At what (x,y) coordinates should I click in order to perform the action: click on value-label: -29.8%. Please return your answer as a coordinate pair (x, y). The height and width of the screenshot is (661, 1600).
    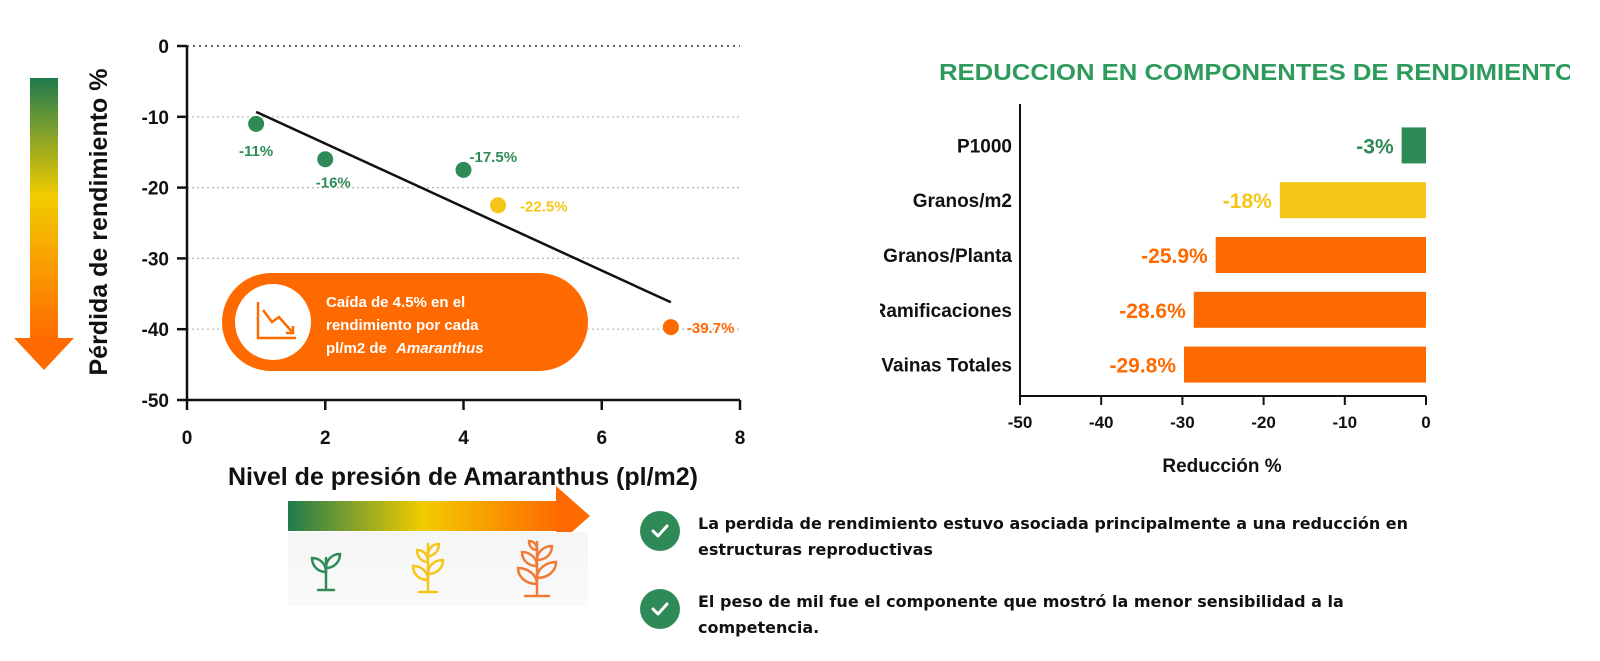
    Looking at the image, I should click on (1142, 366).